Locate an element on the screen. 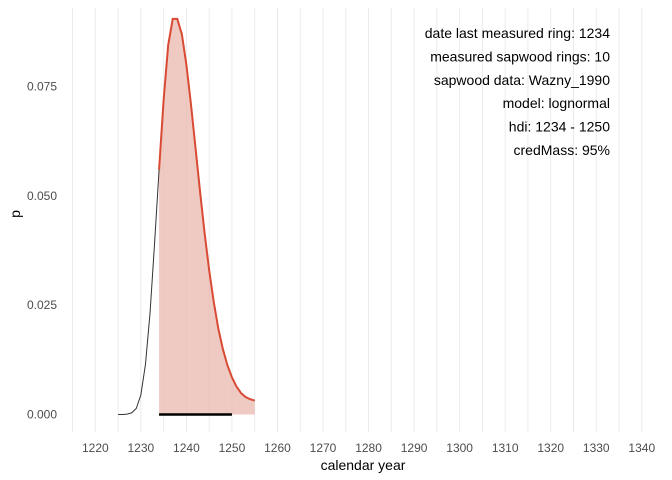 This screenshot has height=480, width=672. x-tick-label: 1270 is located at coordinates (323, 448).